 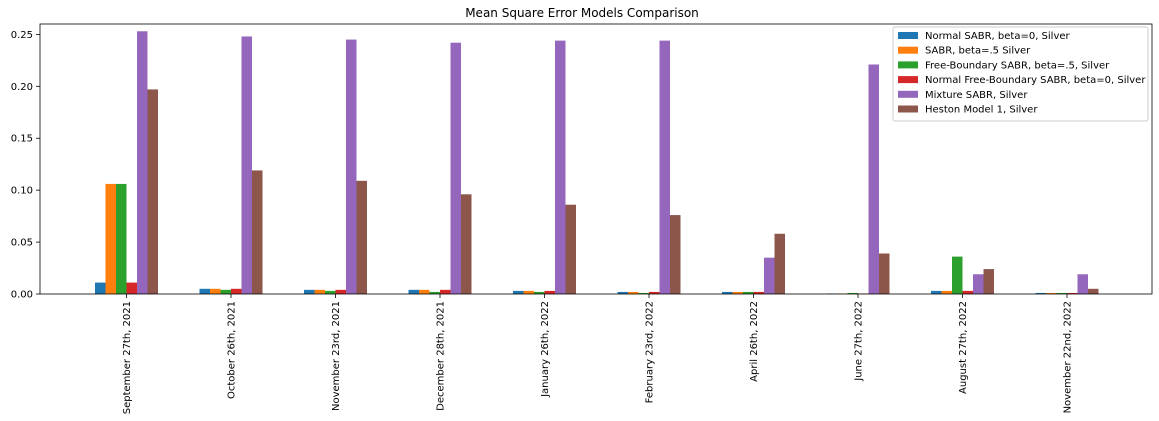 What do you see at coordinates (22, 139) in the screenshot?
I see `y-tick-label: 0.15` at bounding box center [22, 139].